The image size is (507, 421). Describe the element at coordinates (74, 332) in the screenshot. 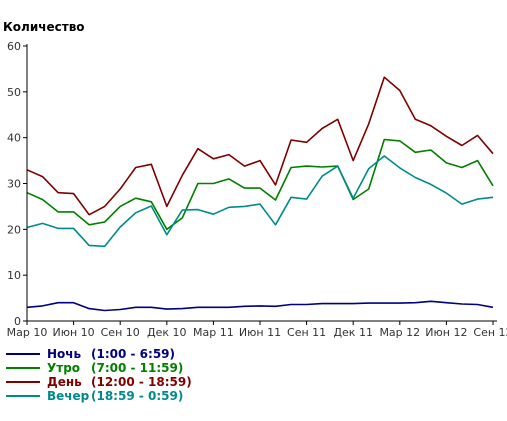

I see `x-tick-label: Июн 10` at that location.